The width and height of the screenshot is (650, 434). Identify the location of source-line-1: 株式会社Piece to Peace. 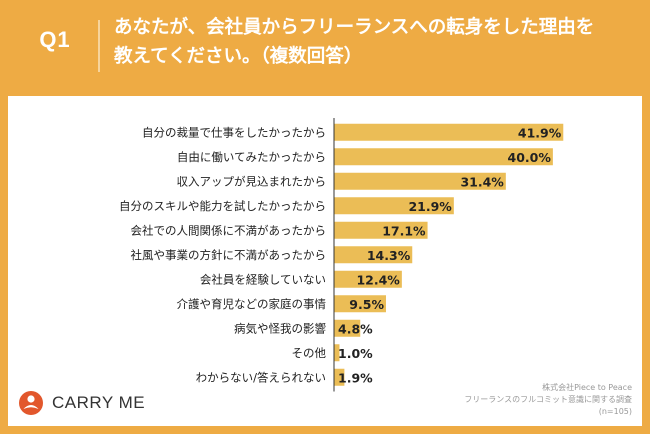
(587, 387).